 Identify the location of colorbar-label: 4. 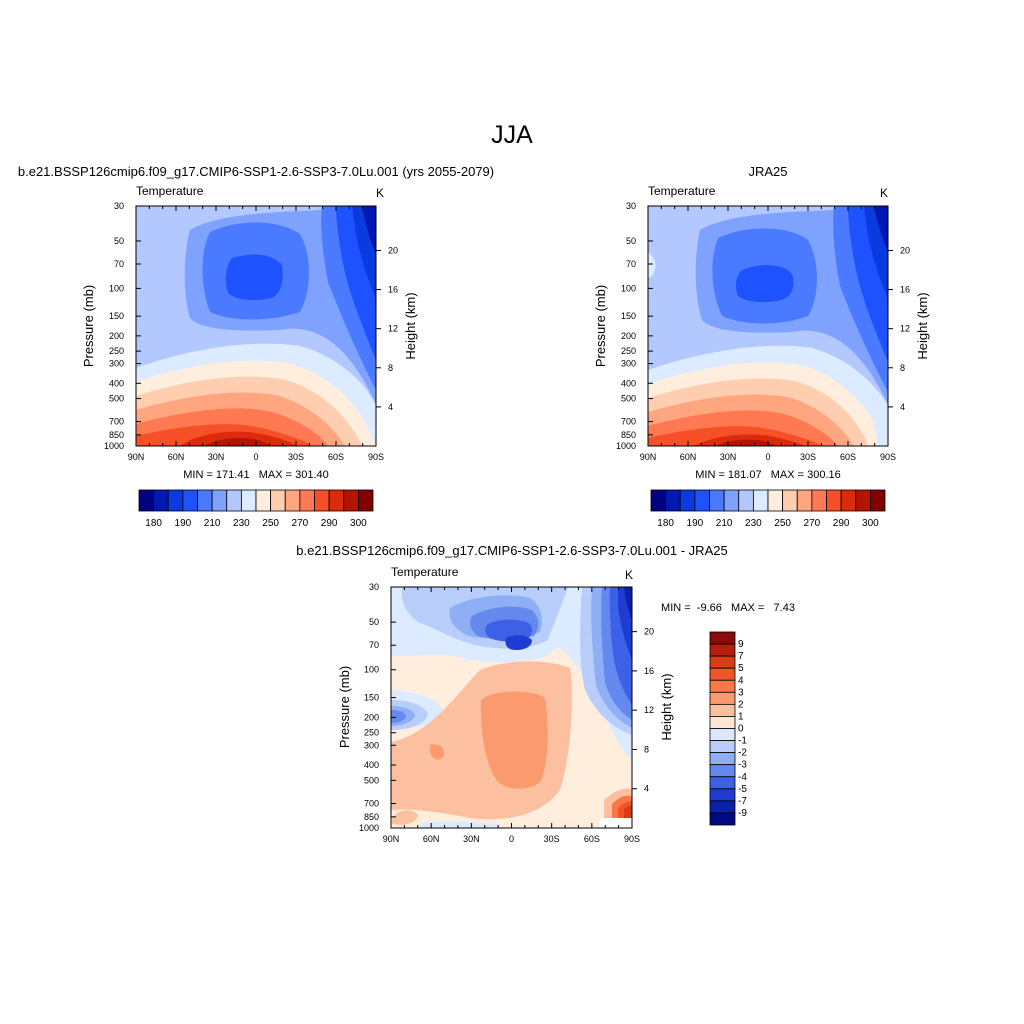
(741, 680).